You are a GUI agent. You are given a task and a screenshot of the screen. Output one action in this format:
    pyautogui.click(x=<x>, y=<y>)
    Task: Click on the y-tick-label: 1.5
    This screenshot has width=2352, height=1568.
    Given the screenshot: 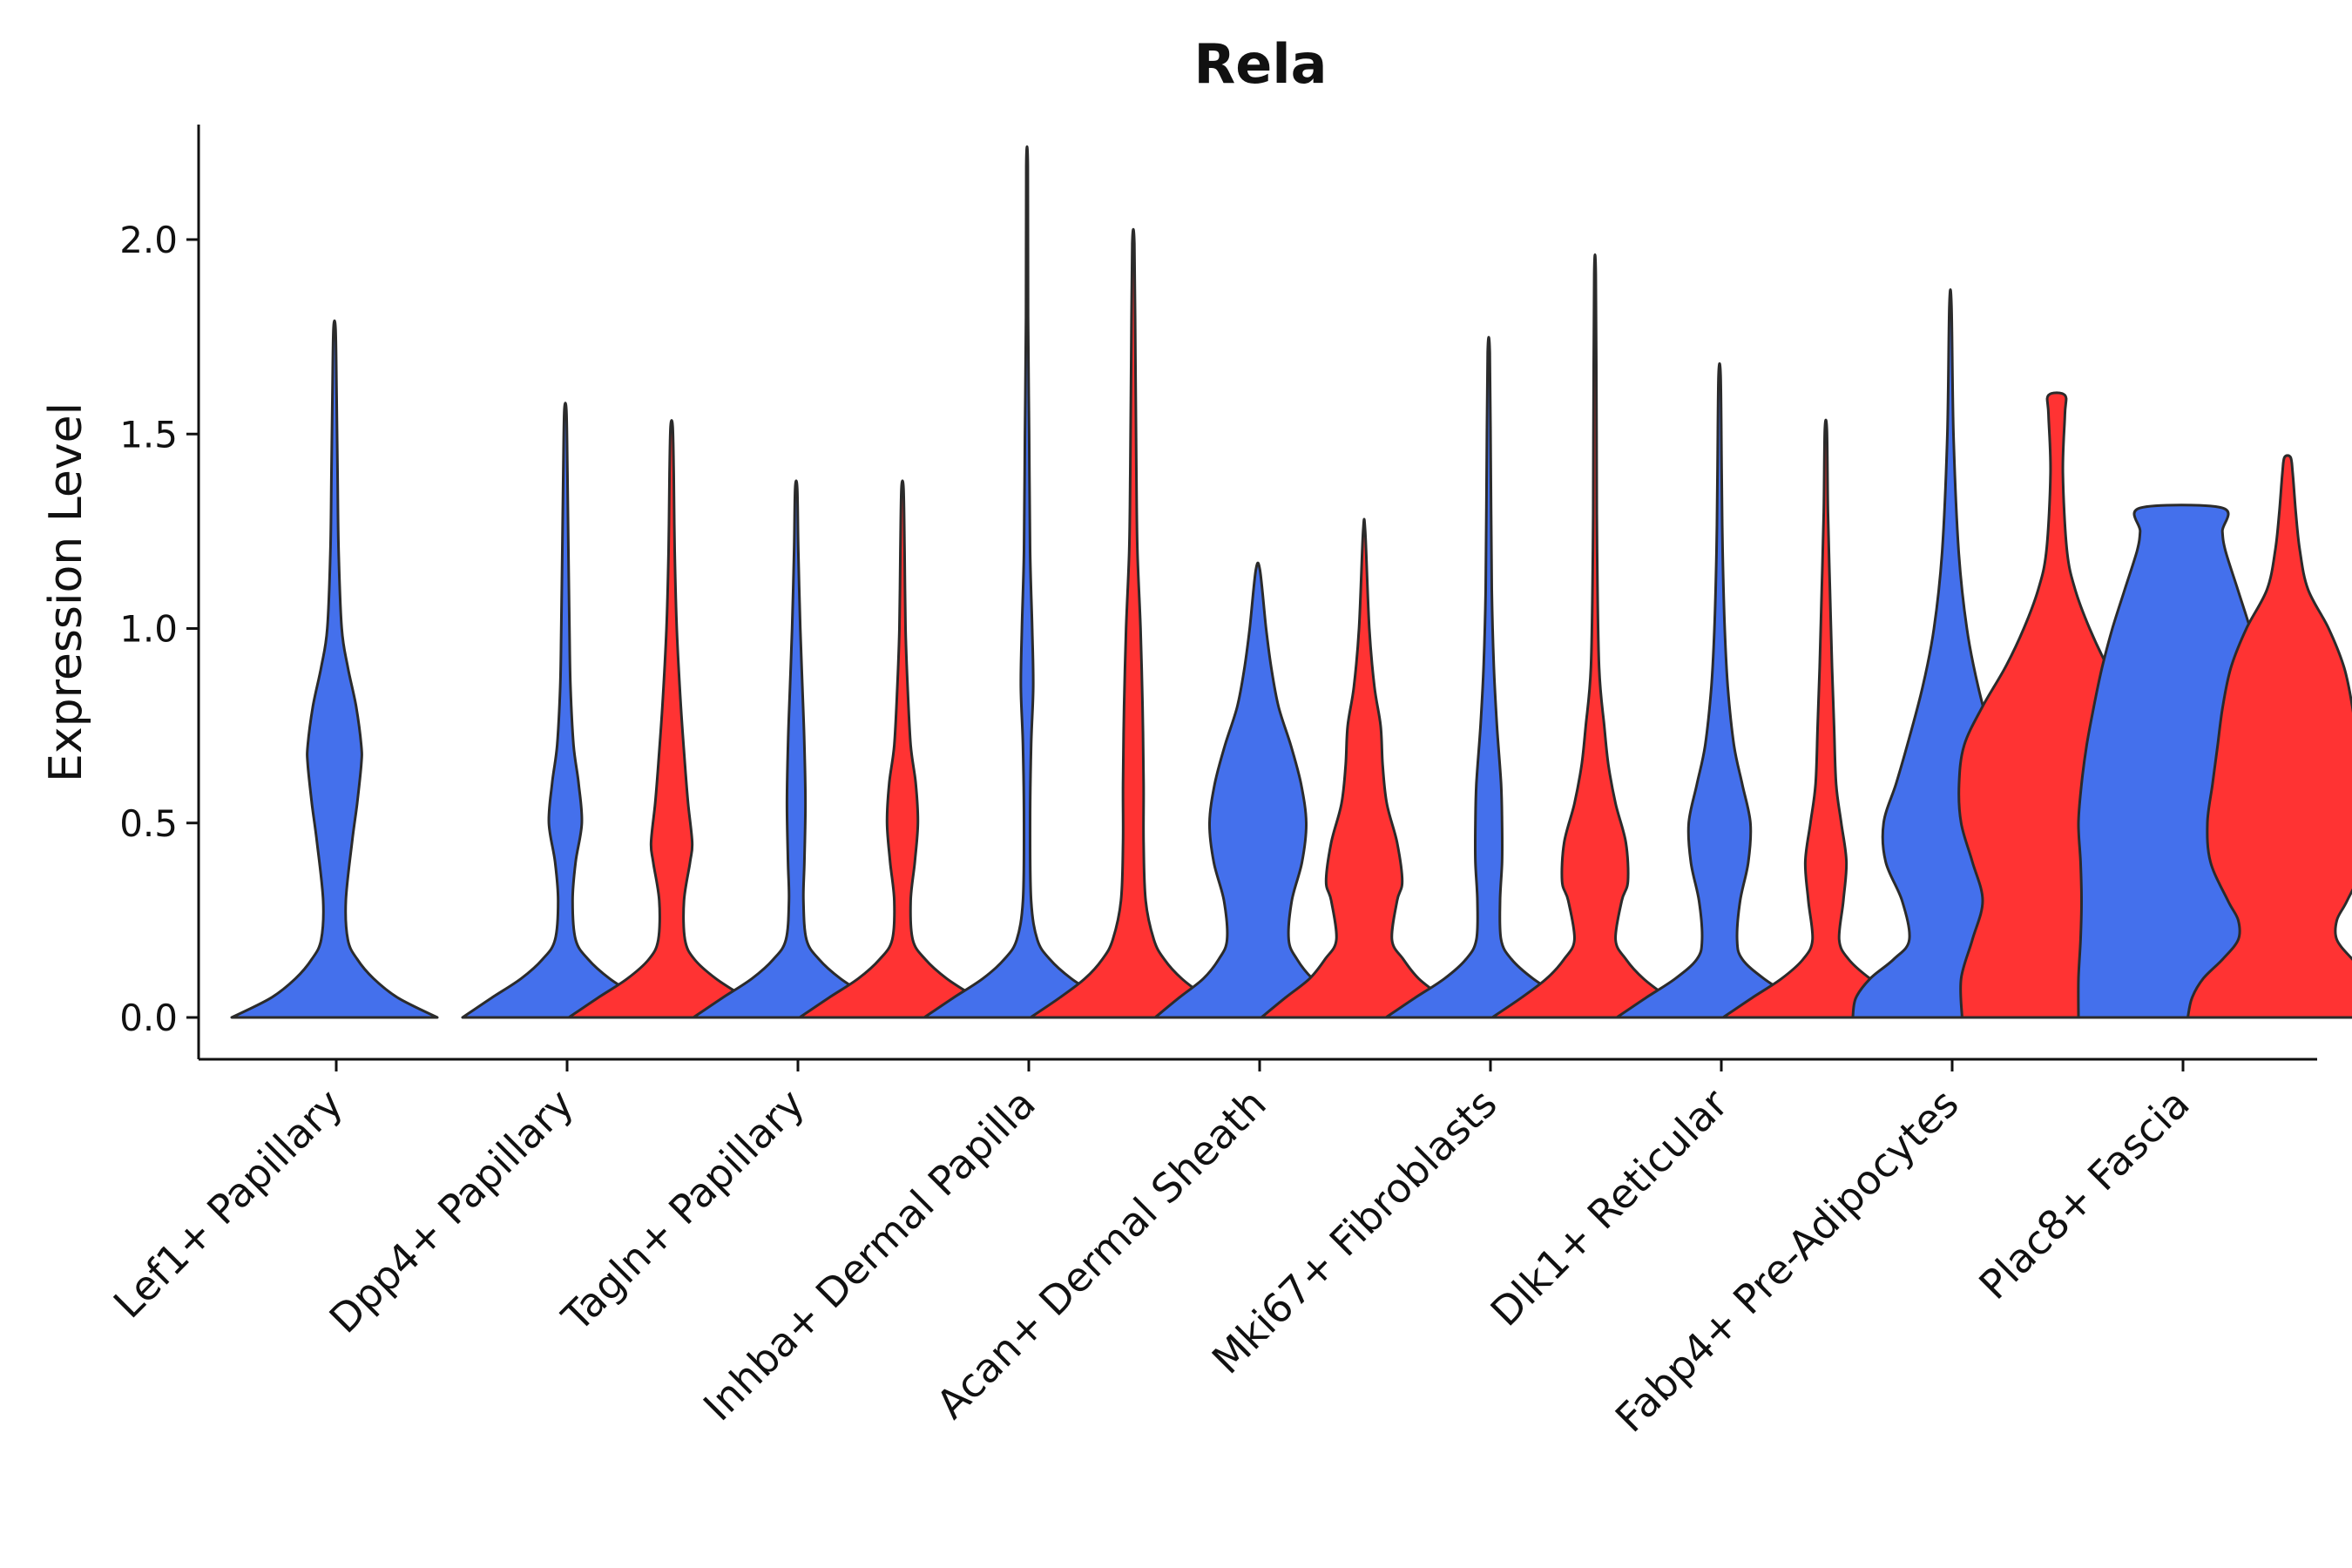 What is the action you would take?
    pyautogui.click(x=148, y=434)
    